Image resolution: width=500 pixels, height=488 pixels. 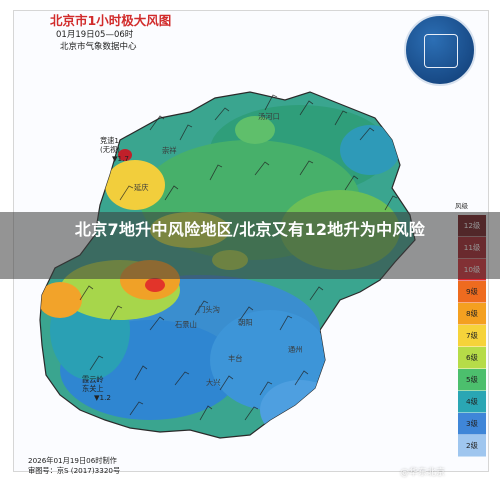 I want to click on place-label: 石景山, so click(x=186, y=324).